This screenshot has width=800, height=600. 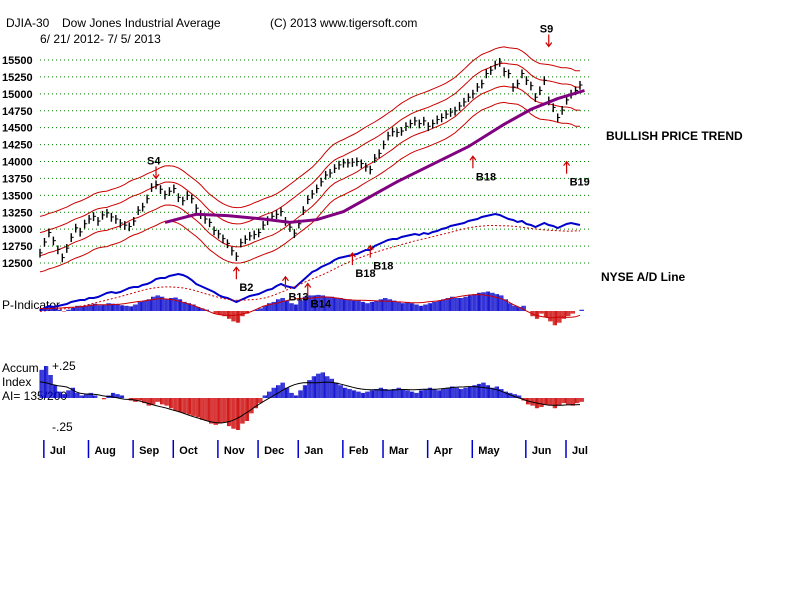 I want to click on y-tick-label: 14500, so click(x=17, y=129).